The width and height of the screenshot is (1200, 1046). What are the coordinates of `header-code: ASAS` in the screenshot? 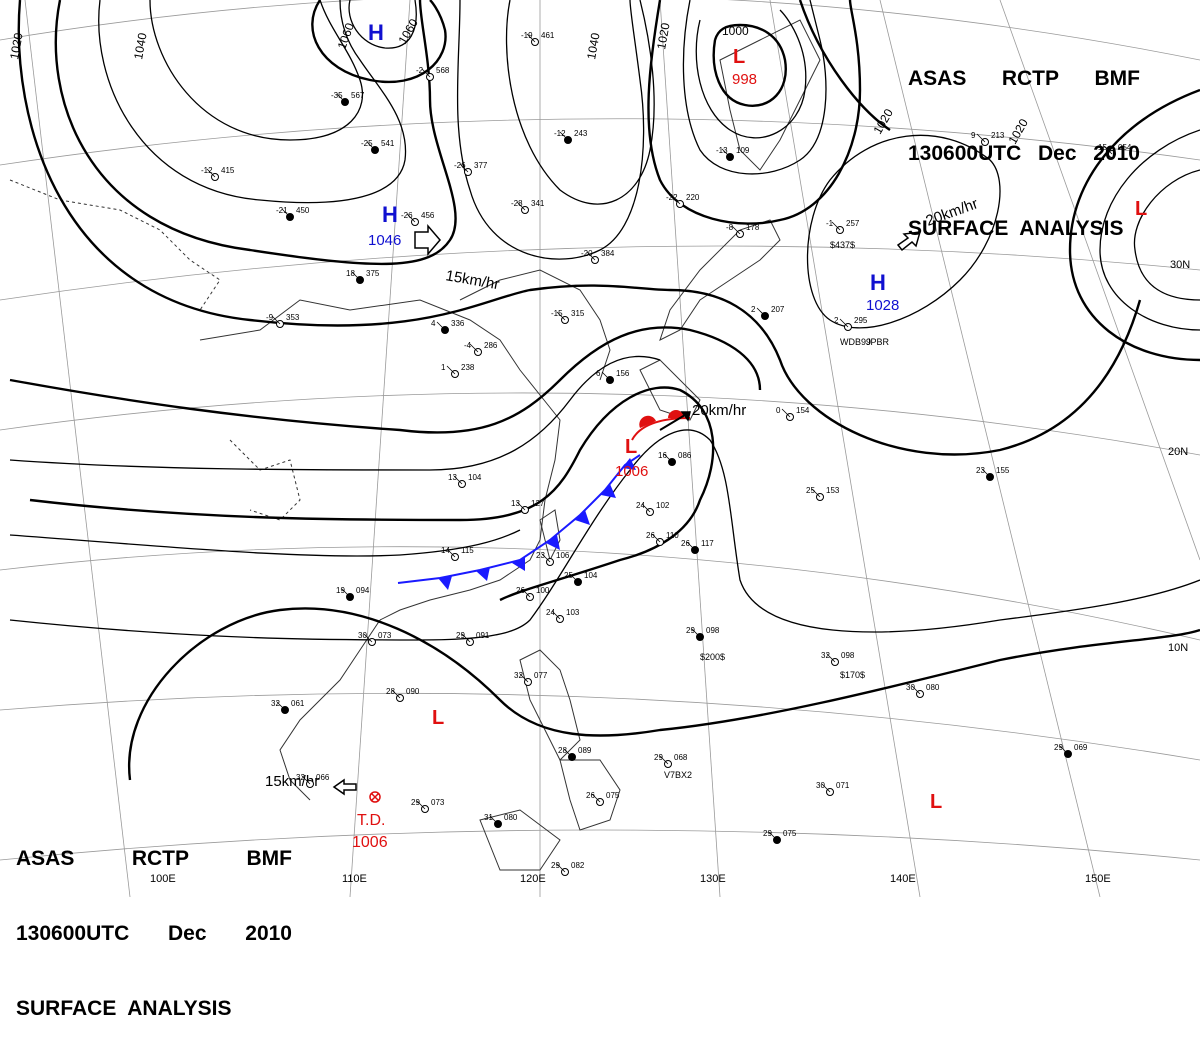 It's located at (937, 78).